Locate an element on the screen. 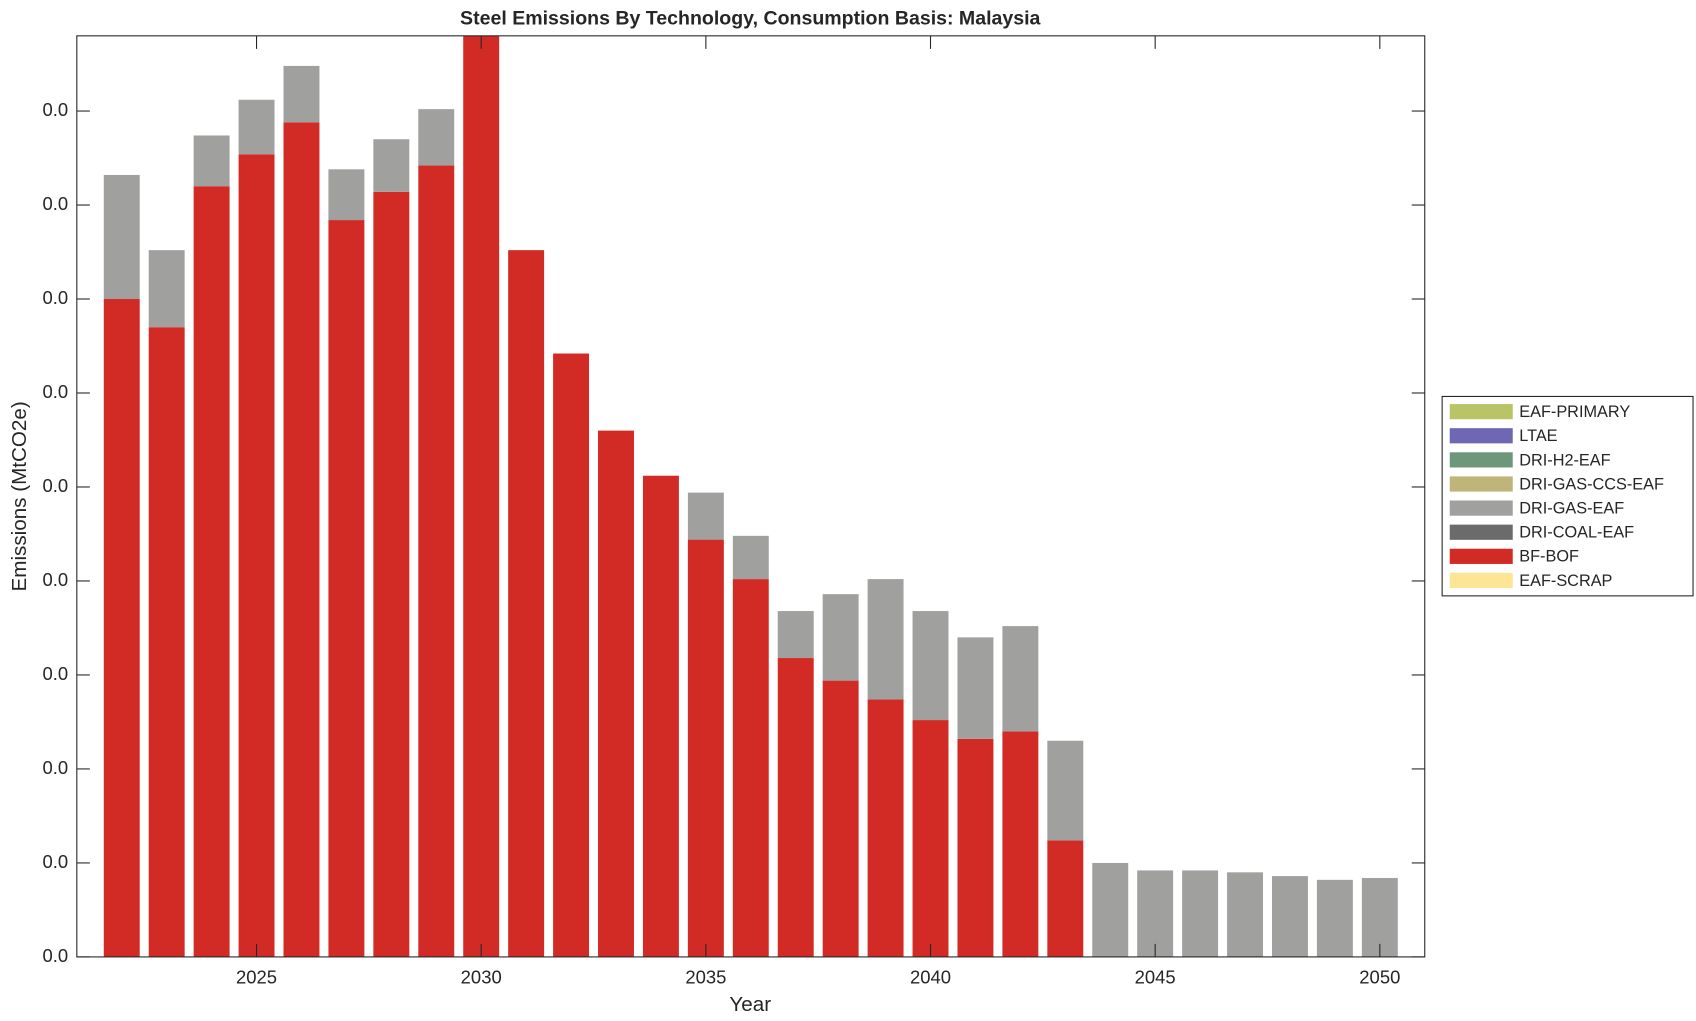  y-axis-label: Emissions (MtCO2e) is located at coordinates (19, 496).